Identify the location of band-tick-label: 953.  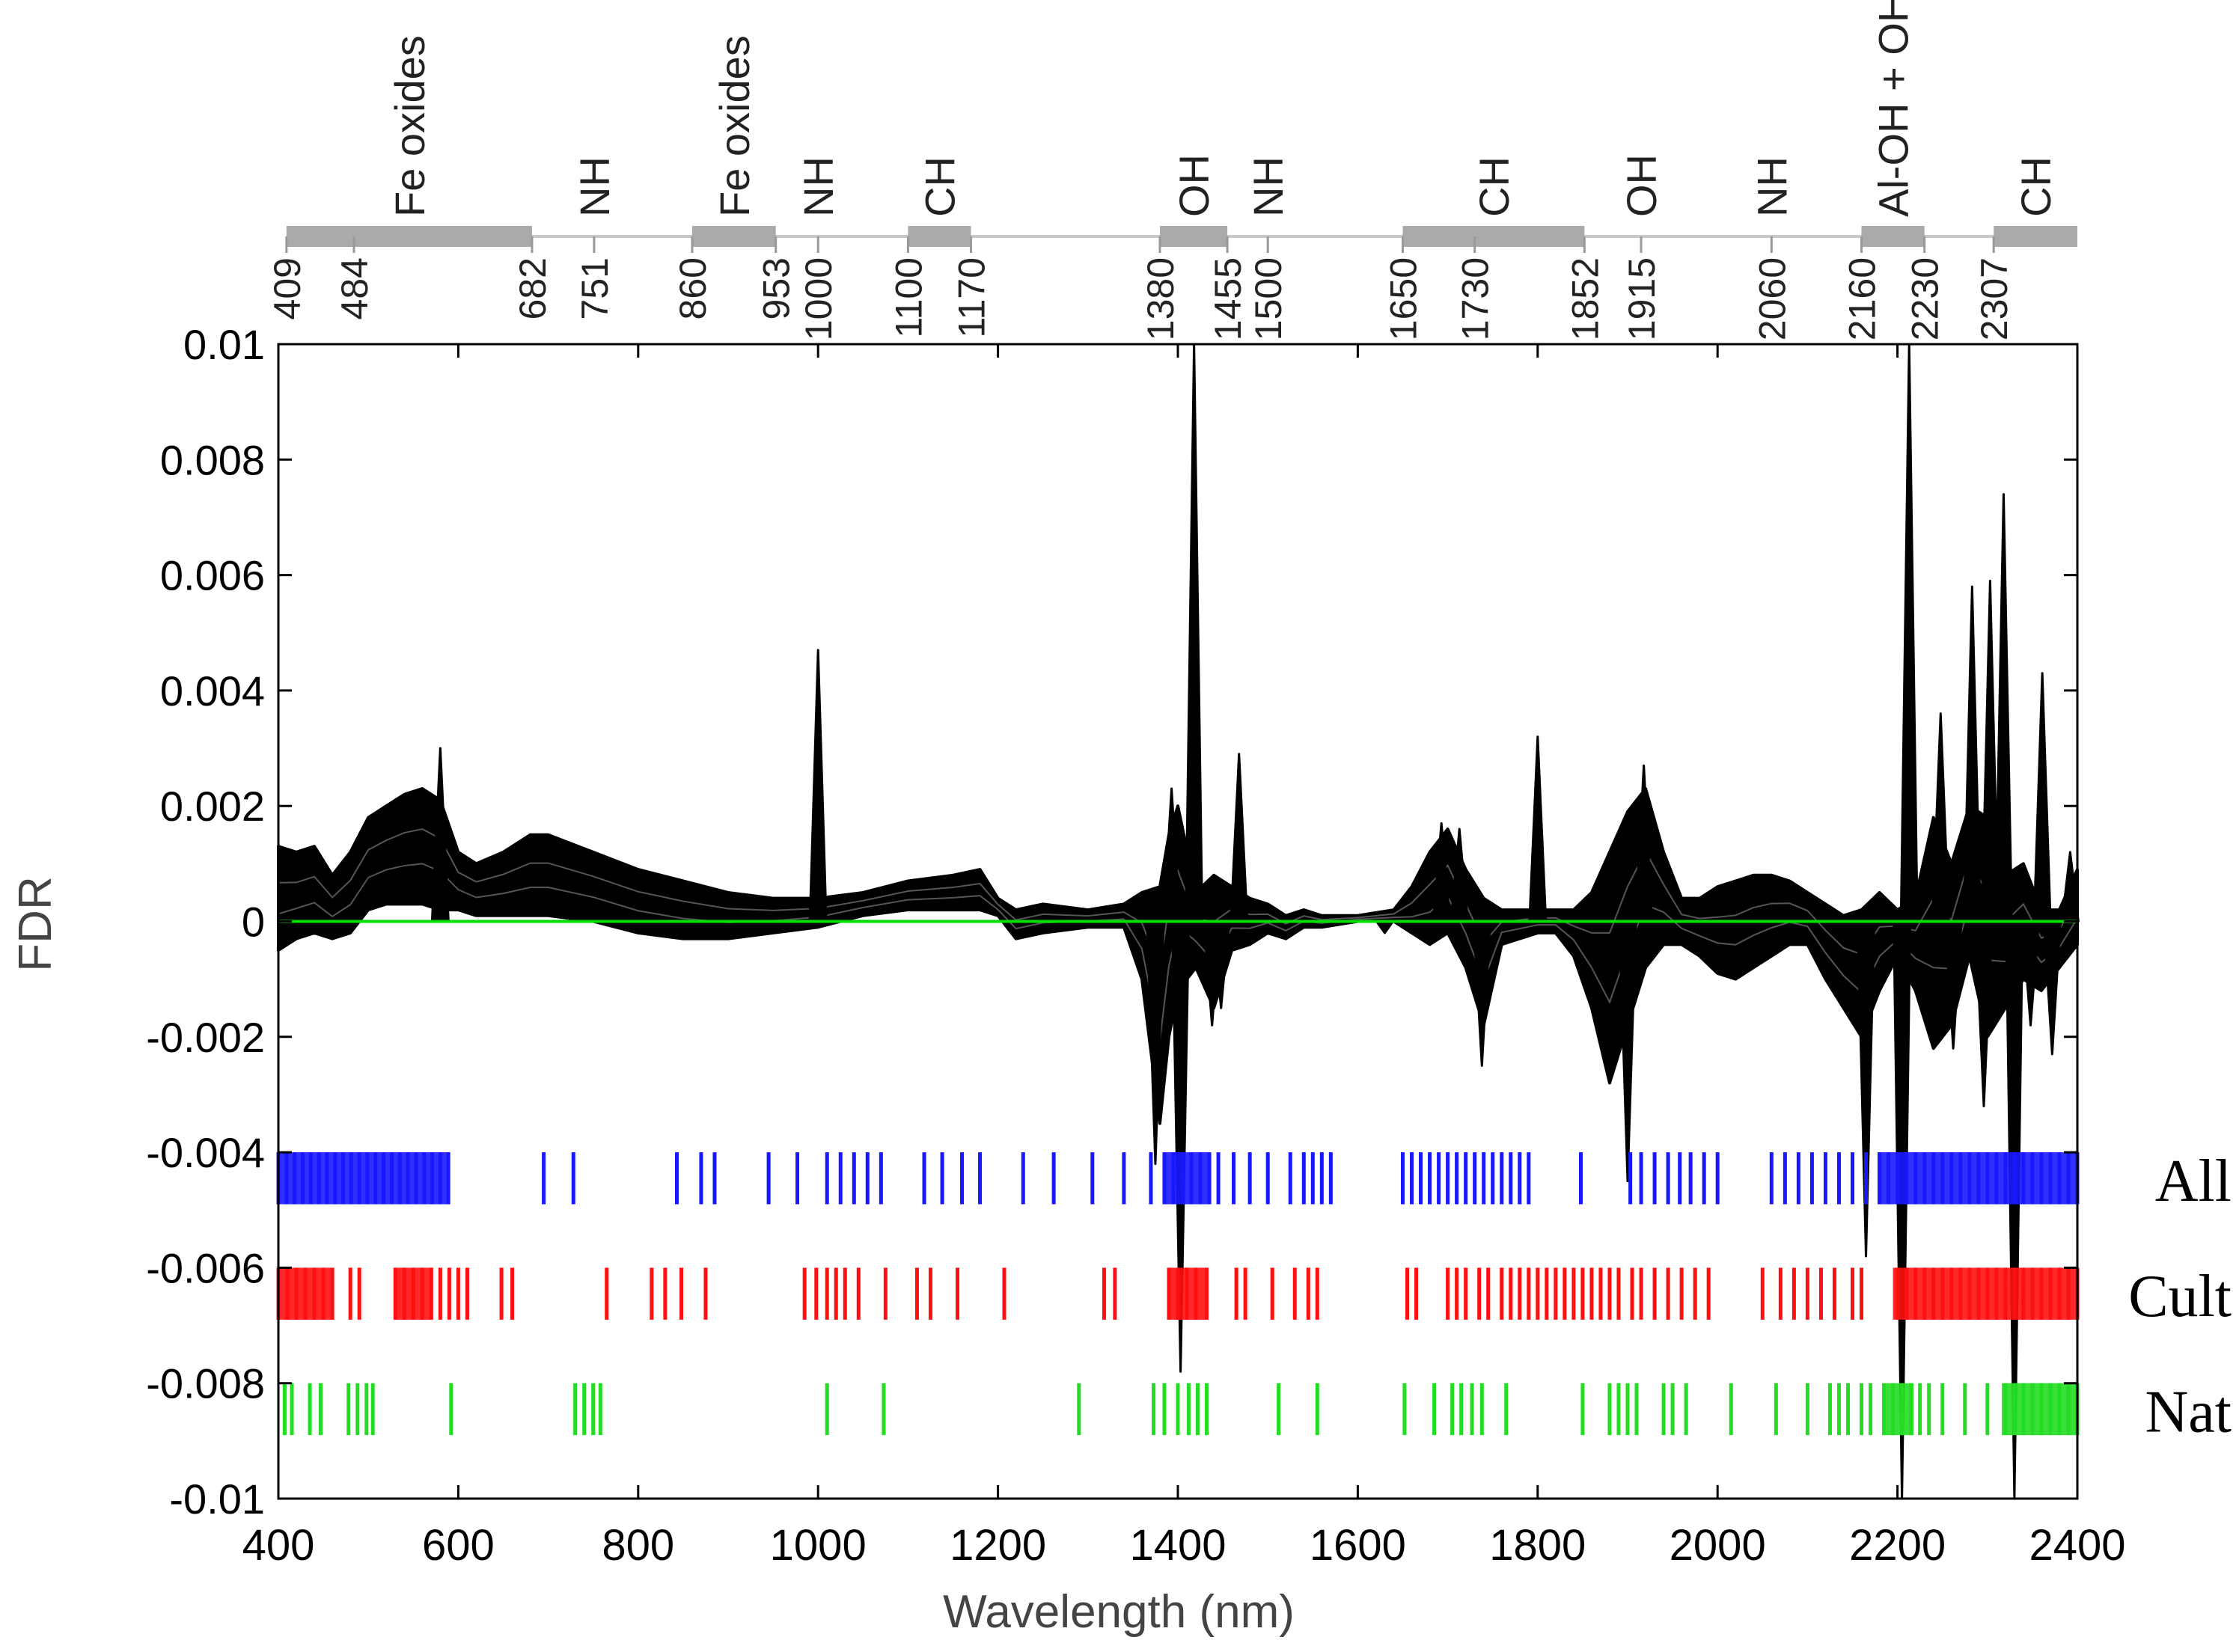
(777, 288).